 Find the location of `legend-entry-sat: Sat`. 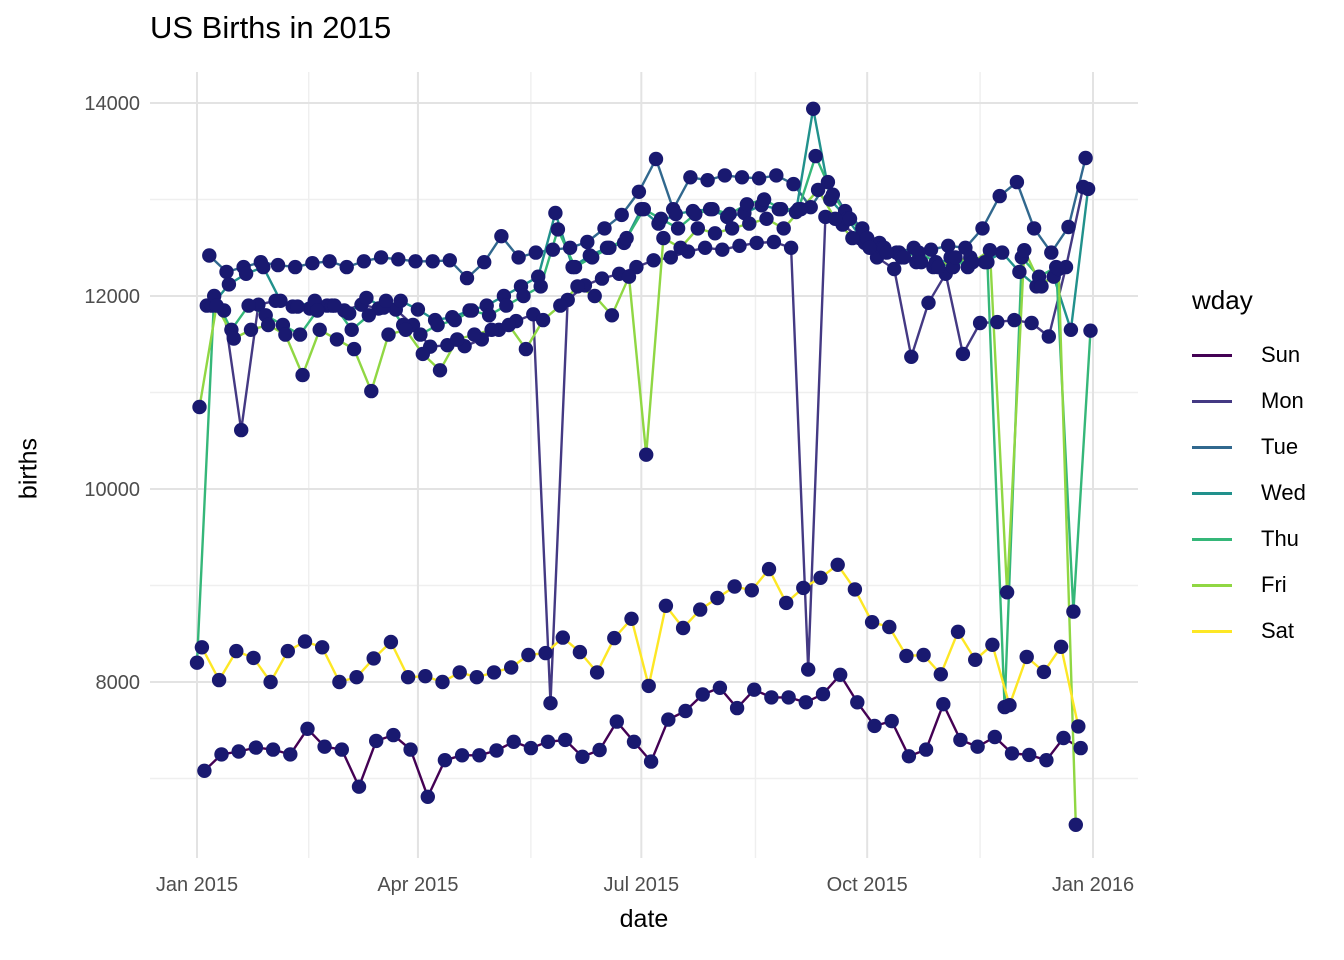

legend-entry-sat: Sat is located at coordinates (1249, 631).